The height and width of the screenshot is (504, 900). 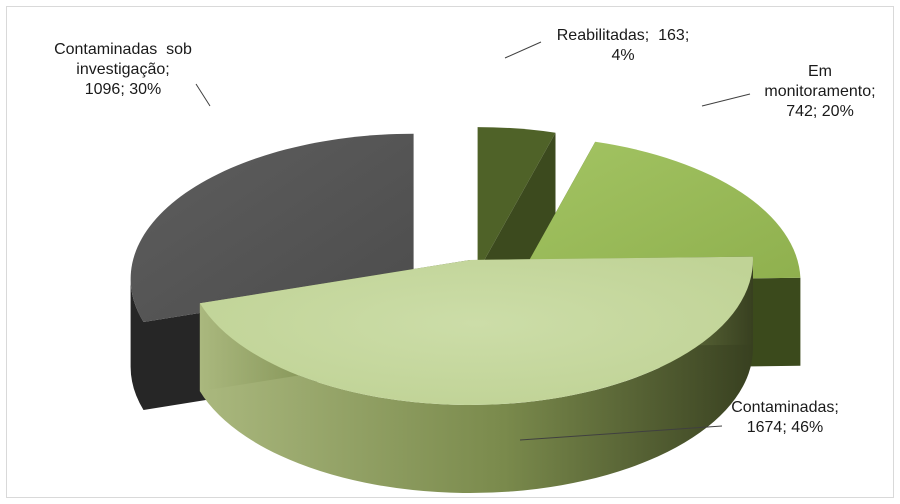 I want to click on data-label-line: monitoramento;, so click(x=820, y=91).